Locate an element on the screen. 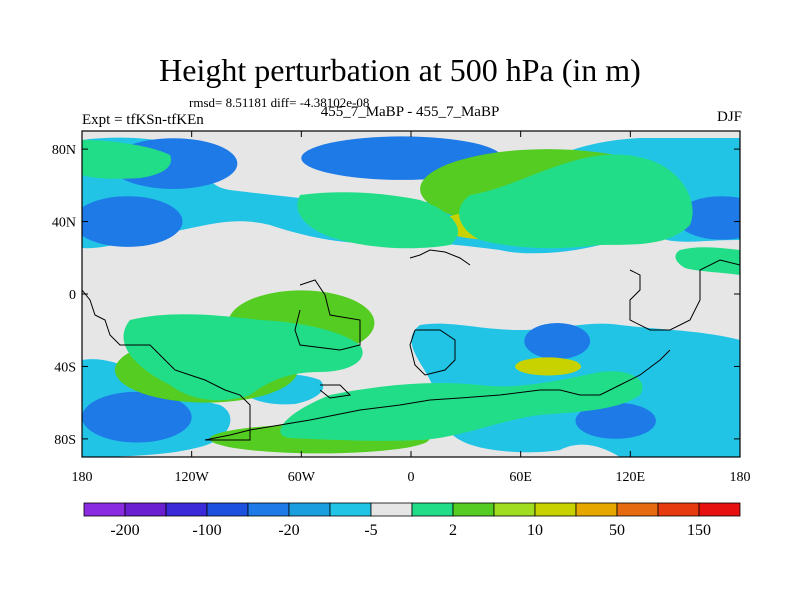 The image size is (800, 600). coastline-south-islands is located at coordinates (335, 391).